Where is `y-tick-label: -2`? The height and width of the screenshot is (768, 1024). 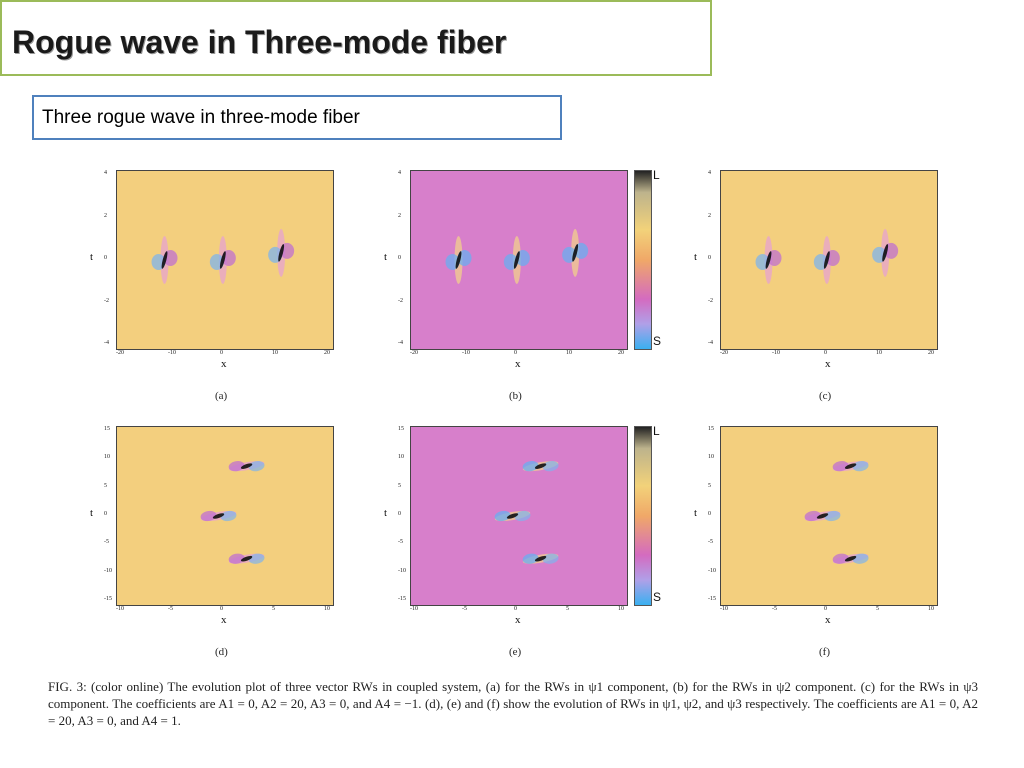
y-tick-label: -2 is located at coordinates (106, 300).